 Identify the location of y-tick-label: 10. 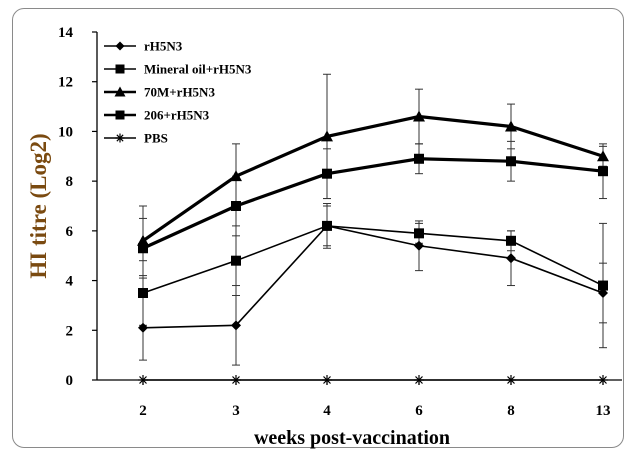
(65, 132).